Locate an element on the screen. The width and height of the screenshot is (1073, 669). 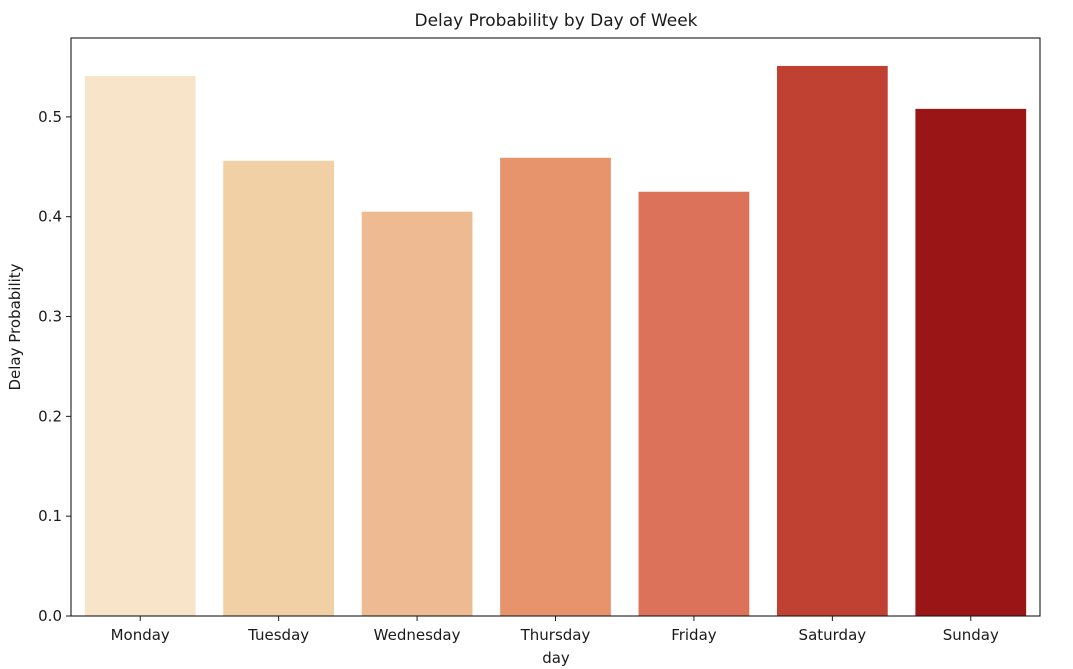
x-tick-label: Thursday is located at coordinates (555, 635).